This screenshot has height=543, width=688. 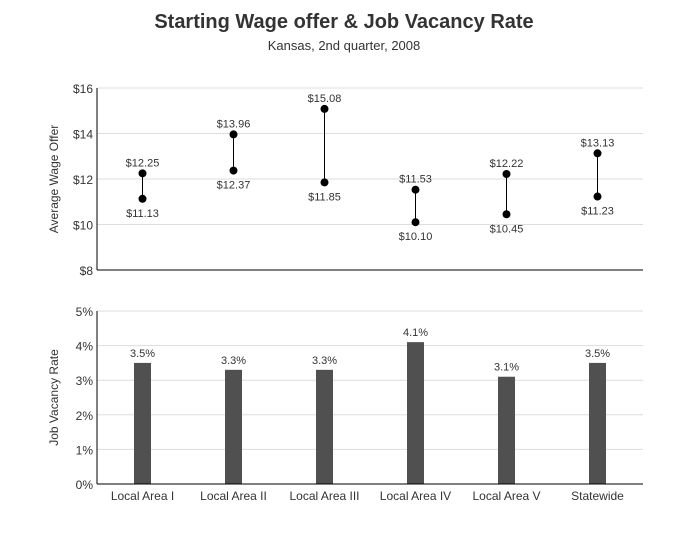 What do you see at coordinates (83, 226) in the screenshot?
I see `wage-y-tick-label: $10` at bounding box center [83, 226].